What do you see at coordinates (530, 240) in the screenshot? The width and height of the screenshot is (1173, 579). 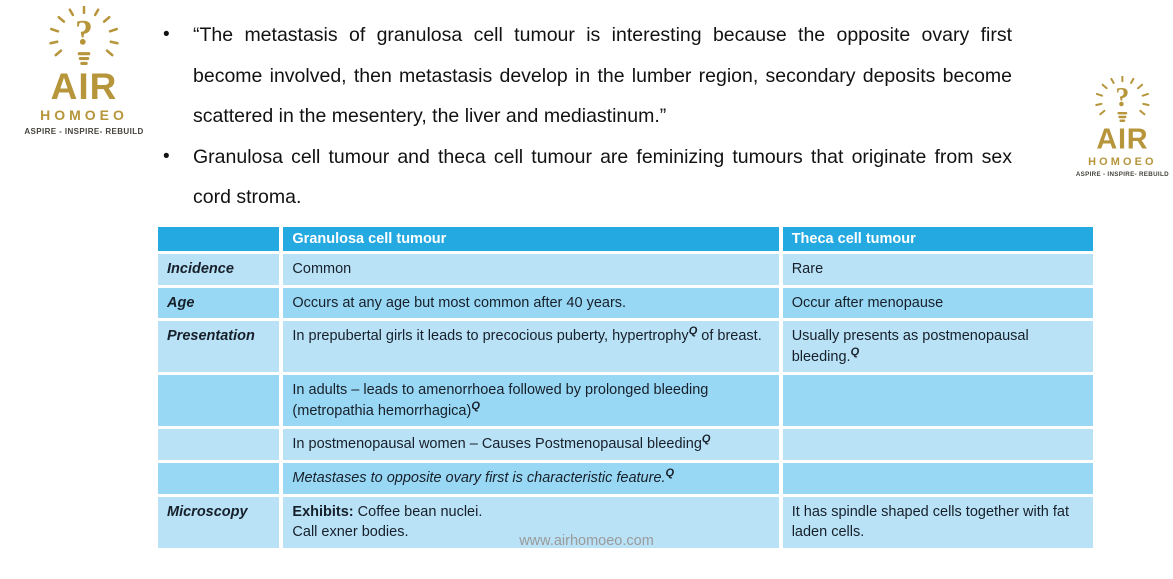 I see `column-header-granulosa: Granulosa cell tumour` at bounding box center [530, 240].